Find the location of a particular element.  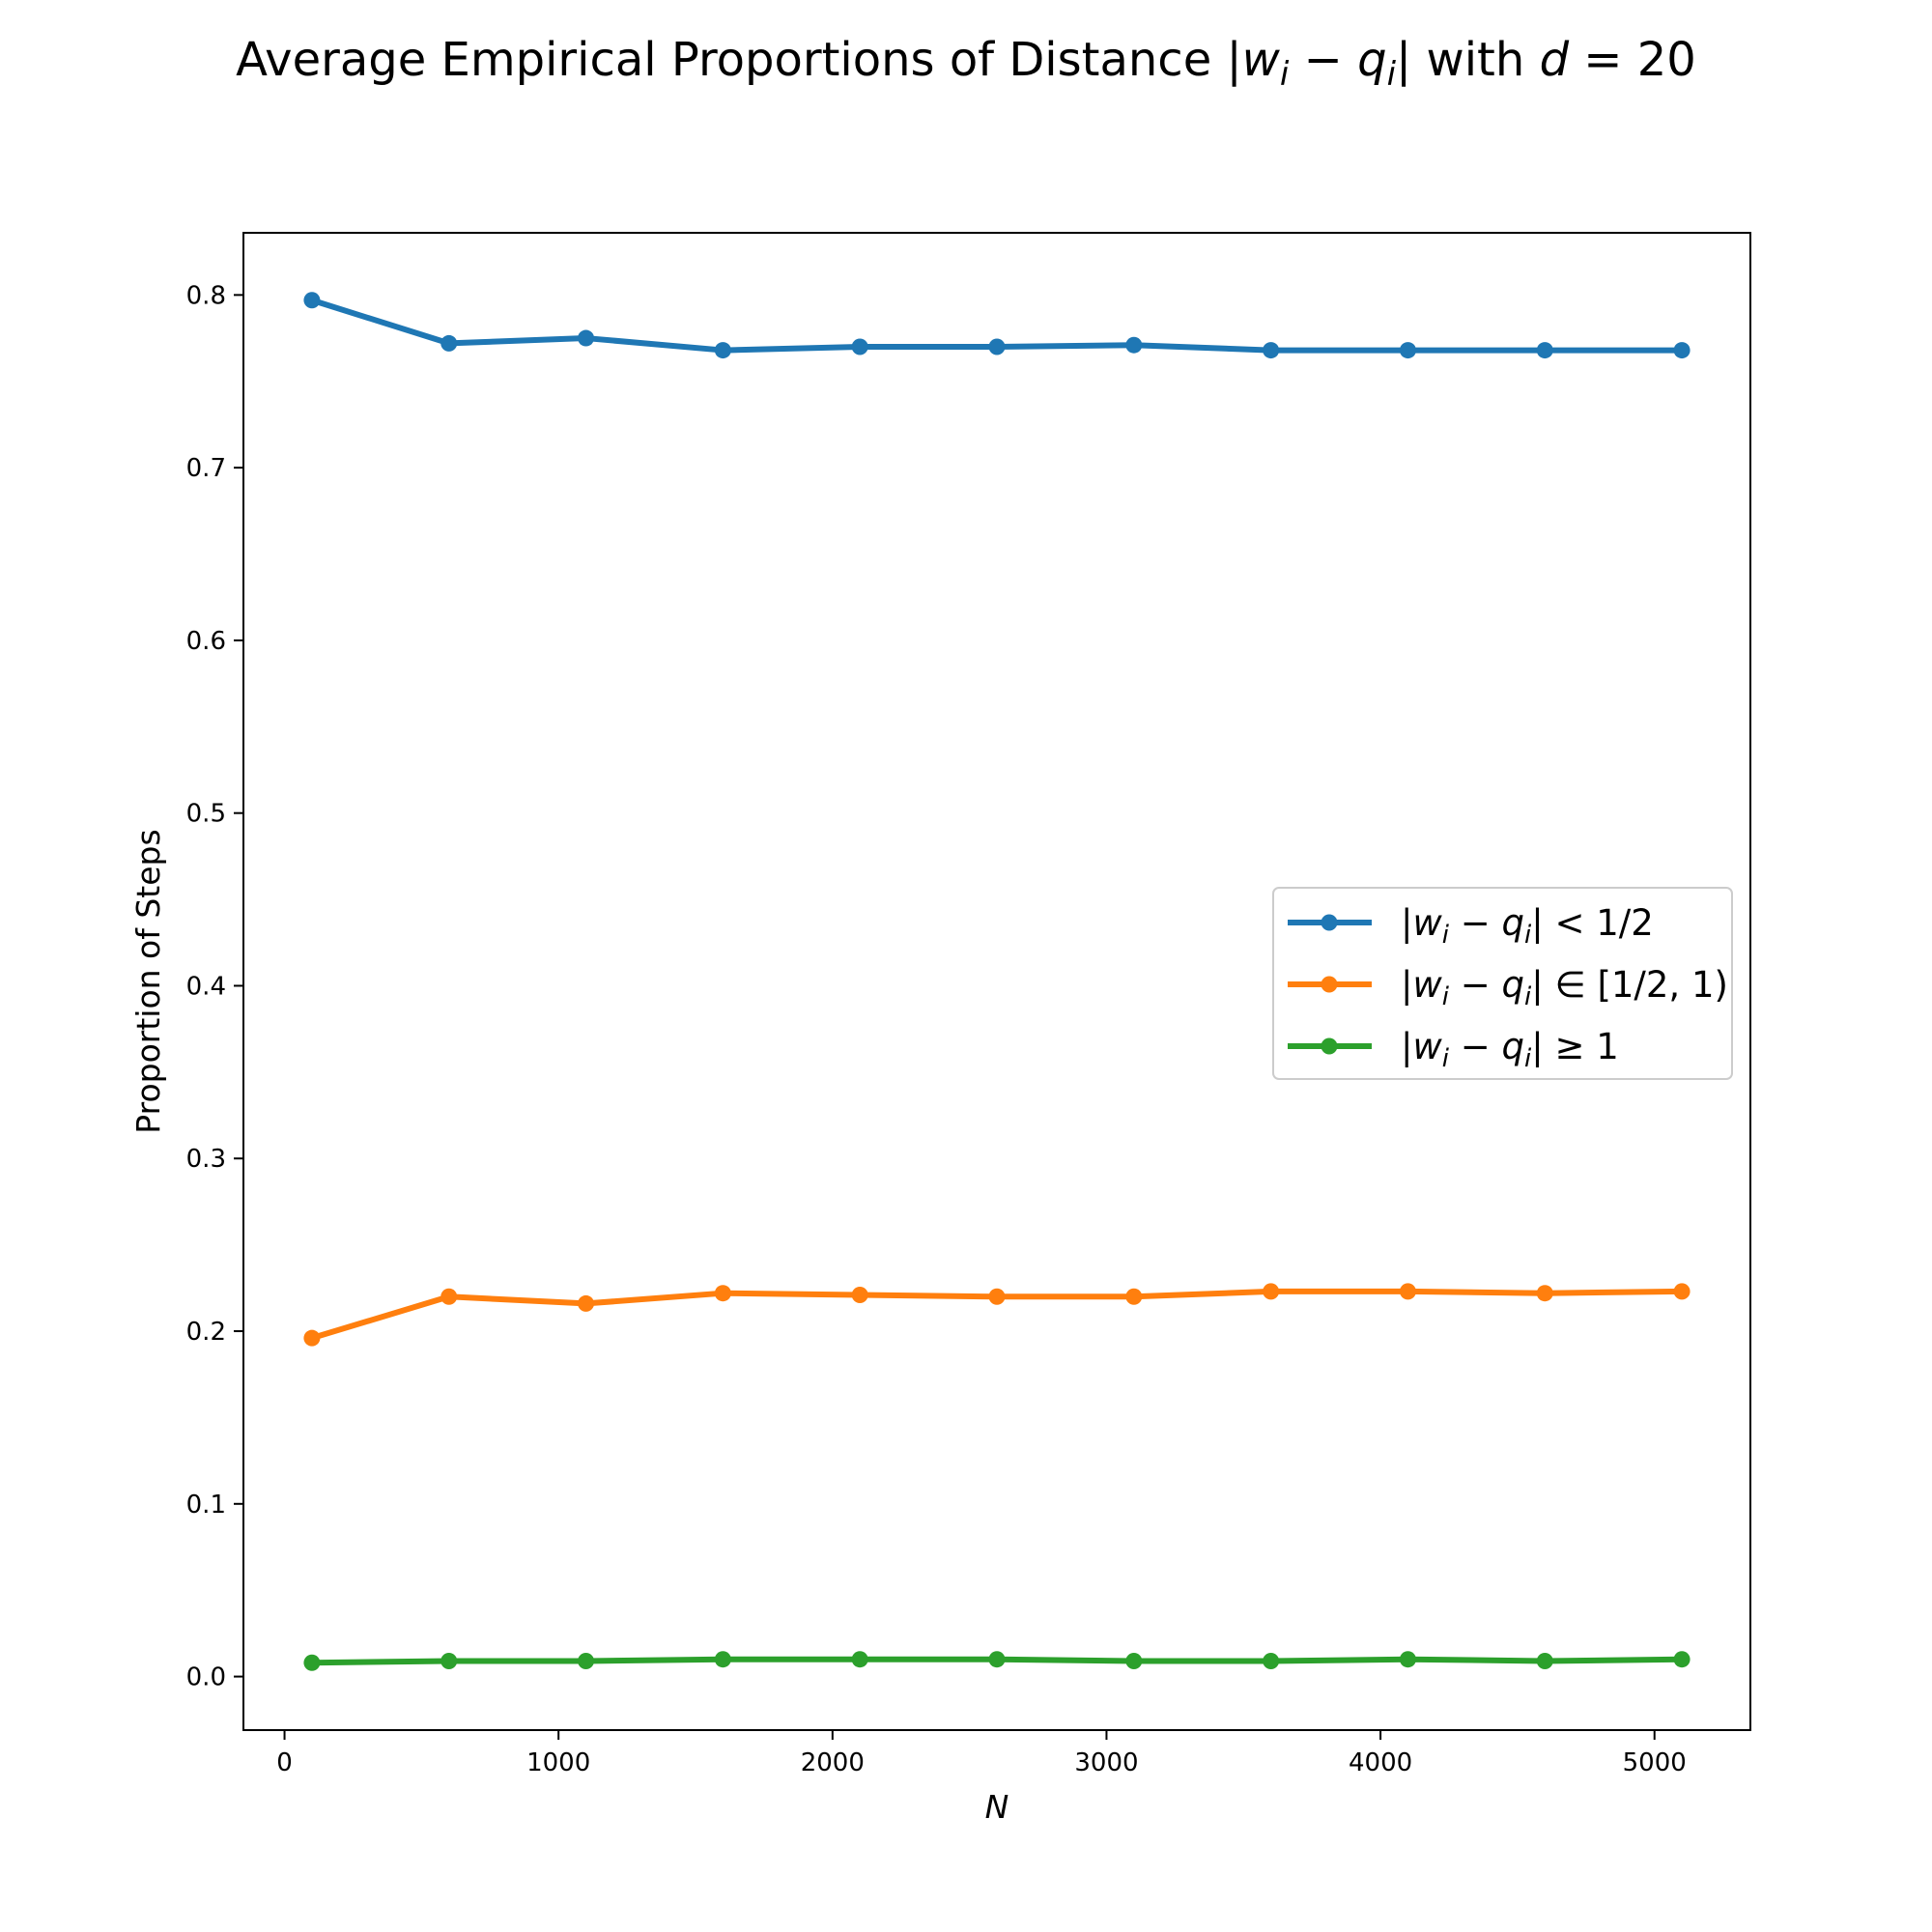

x-axis-label: N is located at coordinates (997, 1807).